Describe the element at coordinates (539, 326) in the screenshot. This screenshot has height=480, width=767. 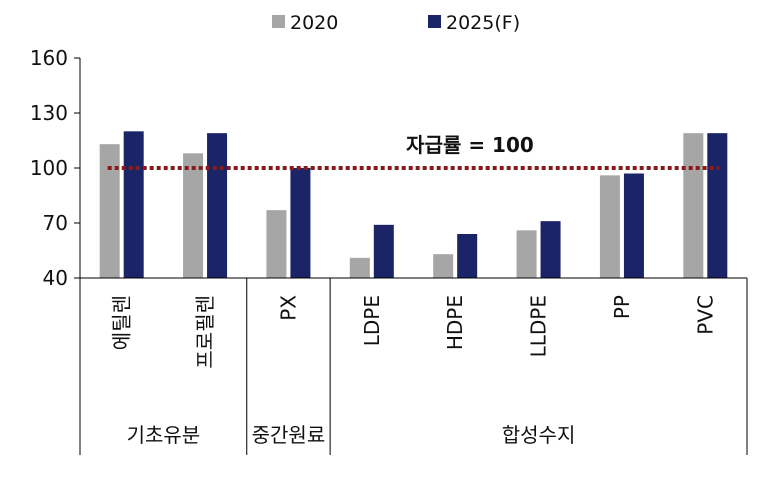
I see `category-label-LLDPE: LLDPE` at that location.